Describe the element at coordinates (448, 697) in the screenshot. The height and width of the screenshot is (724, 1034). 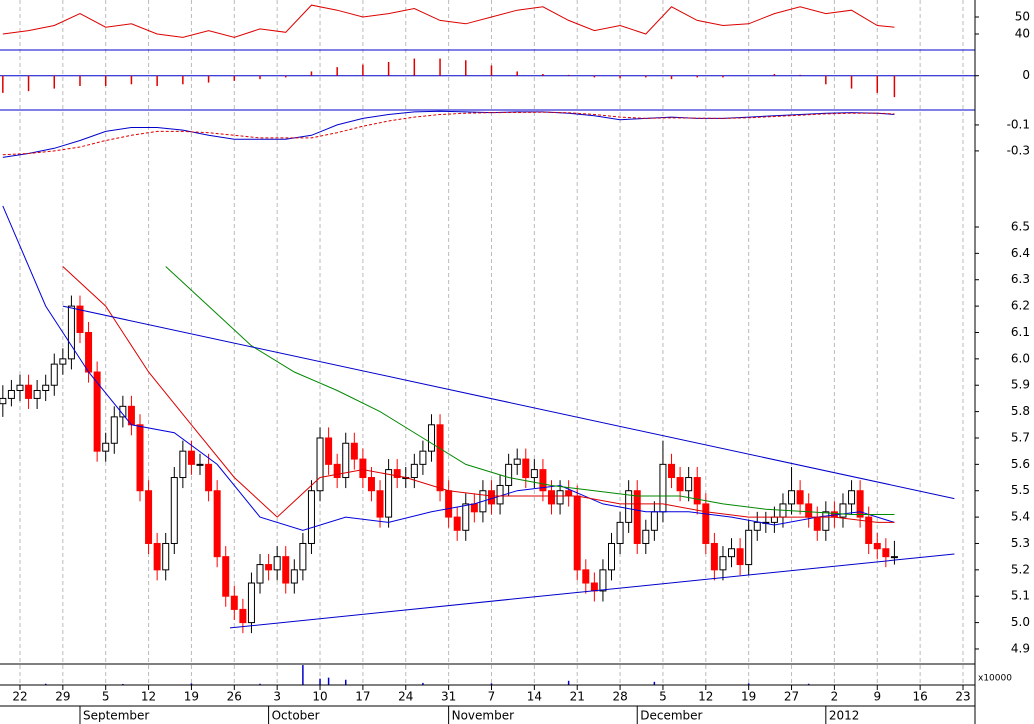
I see `x-tick-label: 31` at that location.